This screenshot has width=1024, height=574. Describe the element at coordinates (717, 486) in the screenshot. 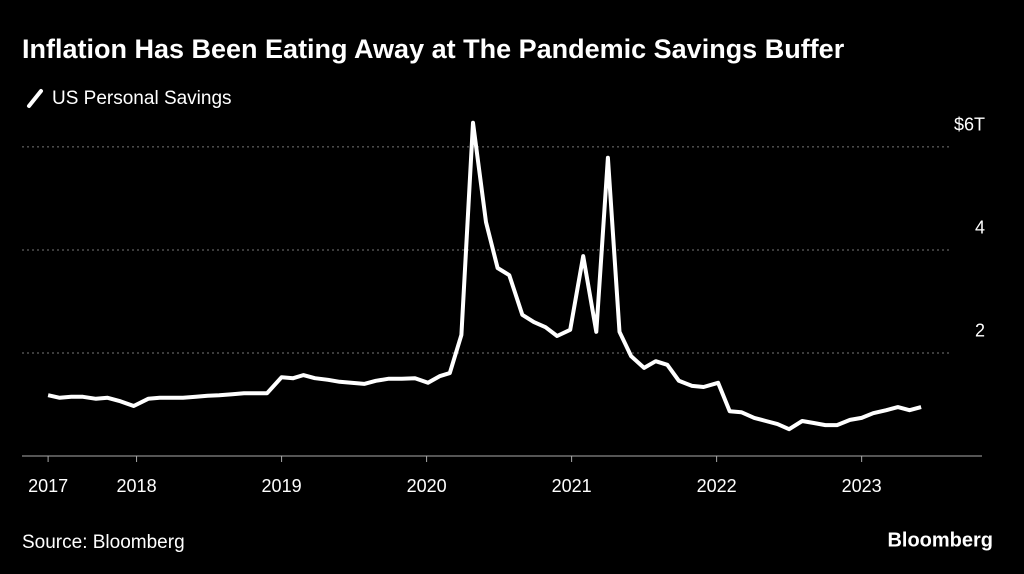

I see `x-tick-label: 2022` at that location.